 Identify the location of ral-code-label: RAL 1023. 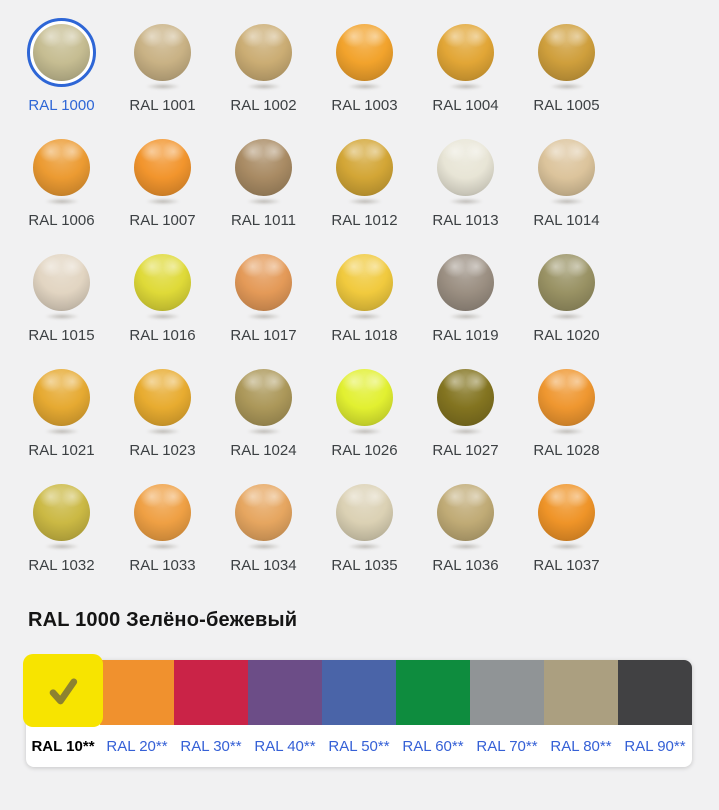
(162, 450).